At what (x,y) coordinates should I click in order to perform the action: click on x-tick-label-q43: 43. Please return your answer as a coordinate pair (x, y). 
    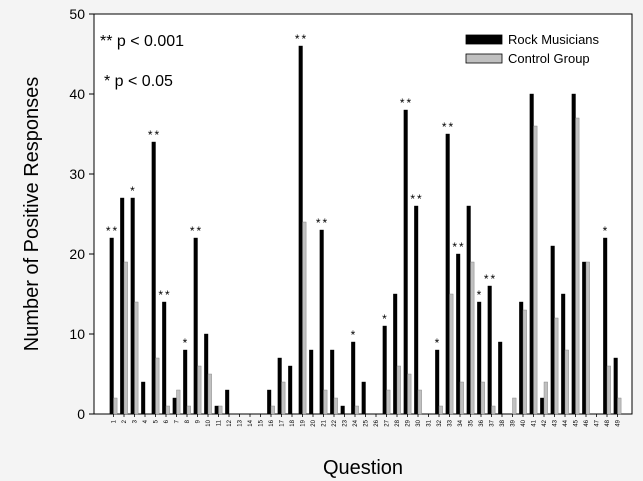
    Looking at the image, I should click on (556, 422).